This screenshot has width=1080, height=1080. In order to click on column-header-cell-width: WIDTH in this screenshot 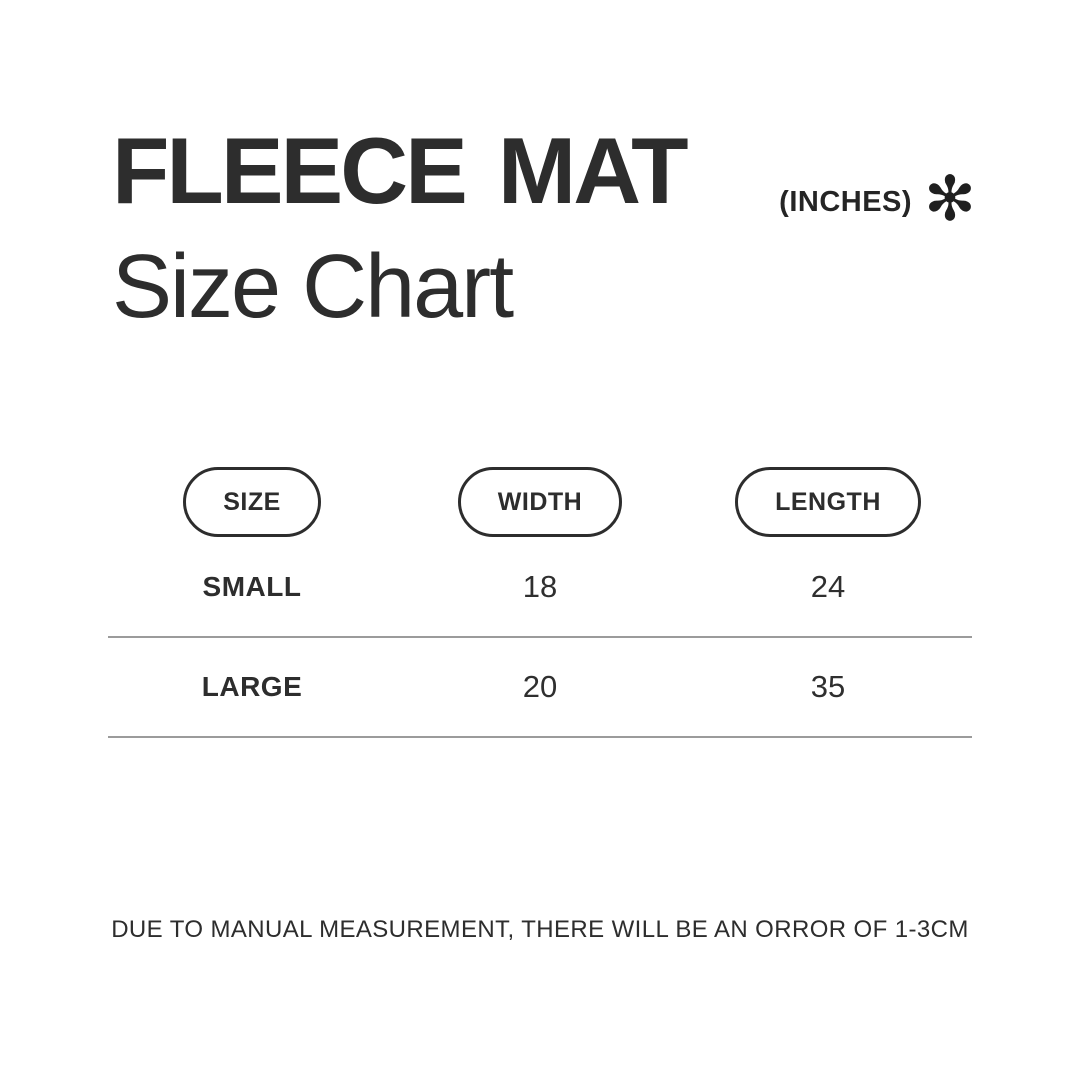, I will do `click(540, 502)`.